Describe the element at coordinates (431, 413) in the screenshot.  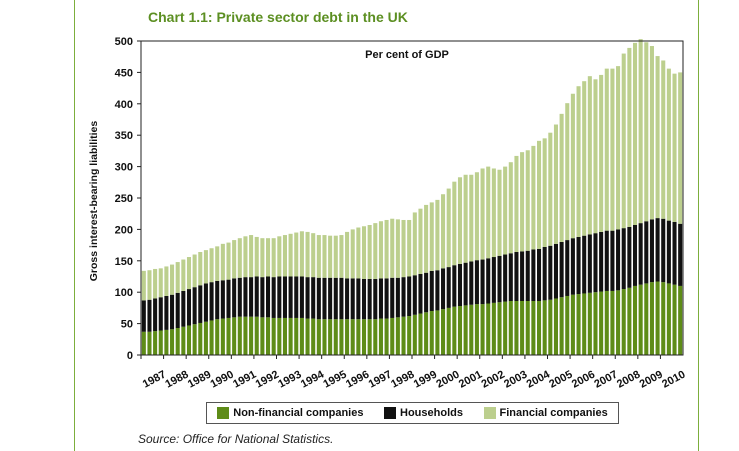
I see `legend-label-households: Households` at that location.